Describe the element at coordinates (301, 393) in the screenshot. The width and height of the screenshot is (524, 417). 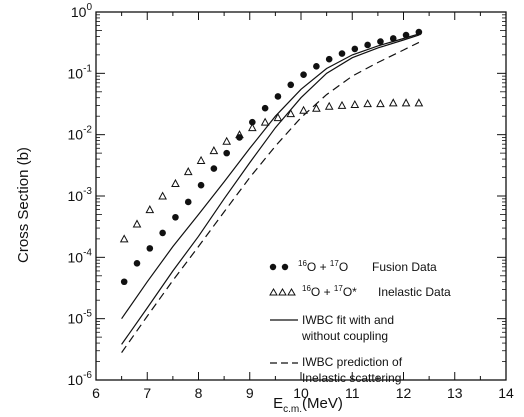
I see `x-tick-label: 10` at that location.